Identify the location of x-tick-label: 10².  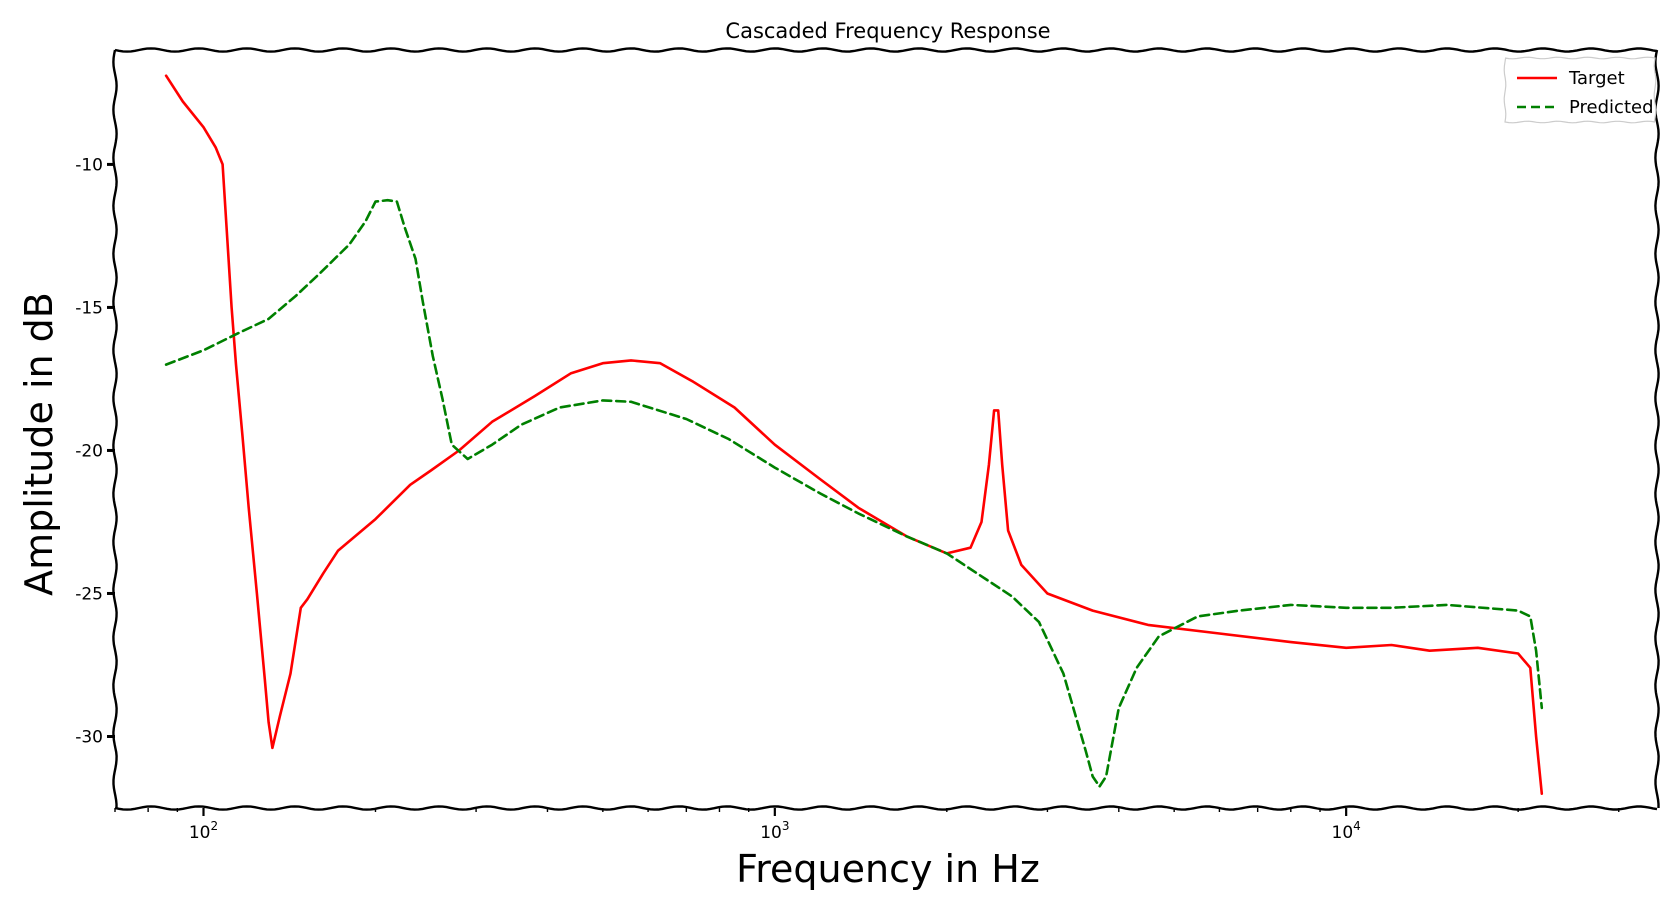
(203, 831).